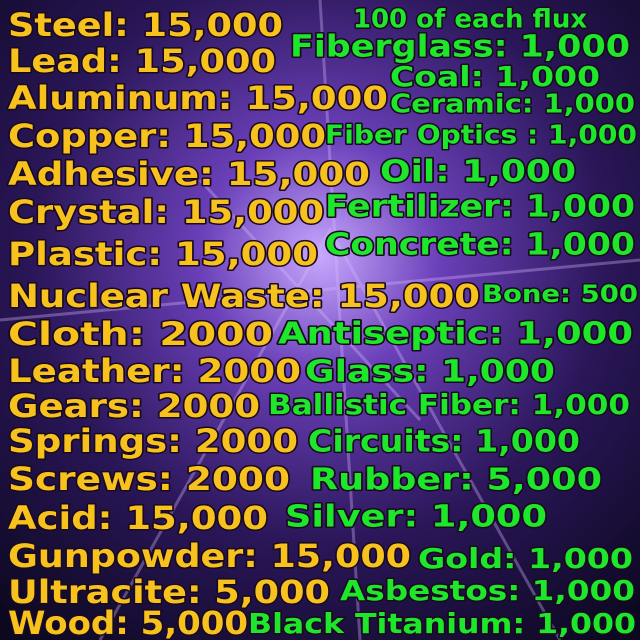 This screenshot has height=640, width=640. Describe the element at coordinates (512, 105) in the screenshot. I see `flux-item: Ceramic: 1,000` at that location.